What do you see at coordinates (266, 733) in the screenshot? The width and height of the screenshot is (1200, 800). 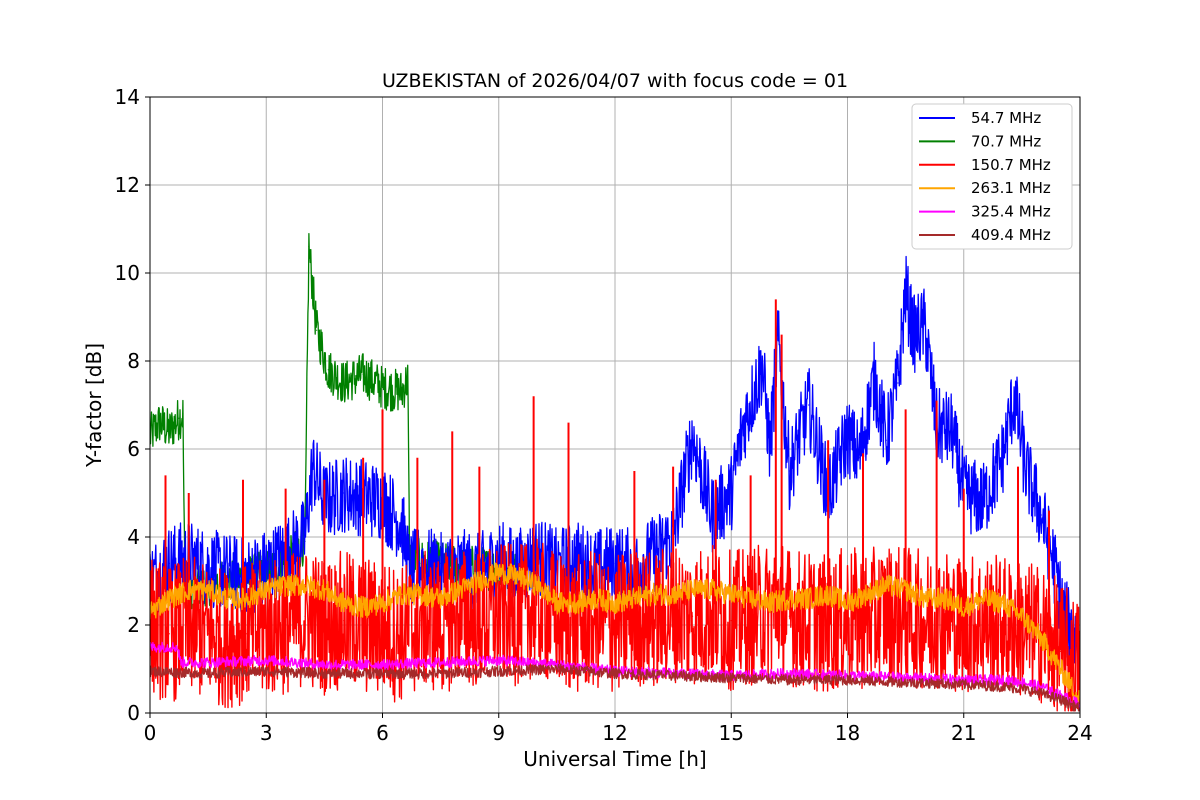 I see `x-tick-label: 3` at bounding box center [266, 733].